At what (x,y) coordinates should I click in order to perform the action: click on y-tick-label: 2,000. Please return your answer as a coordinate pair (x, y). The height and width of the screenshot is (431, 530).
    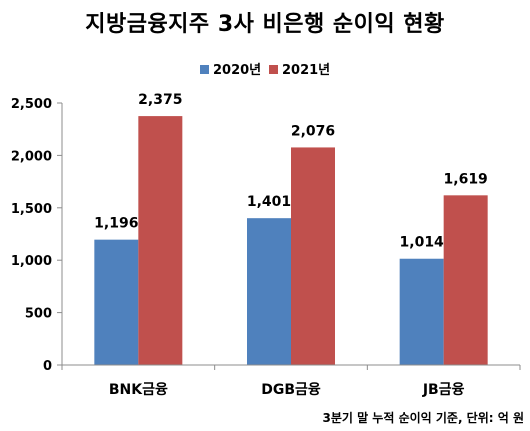
    Looking at the image, I should click on (31, 156).